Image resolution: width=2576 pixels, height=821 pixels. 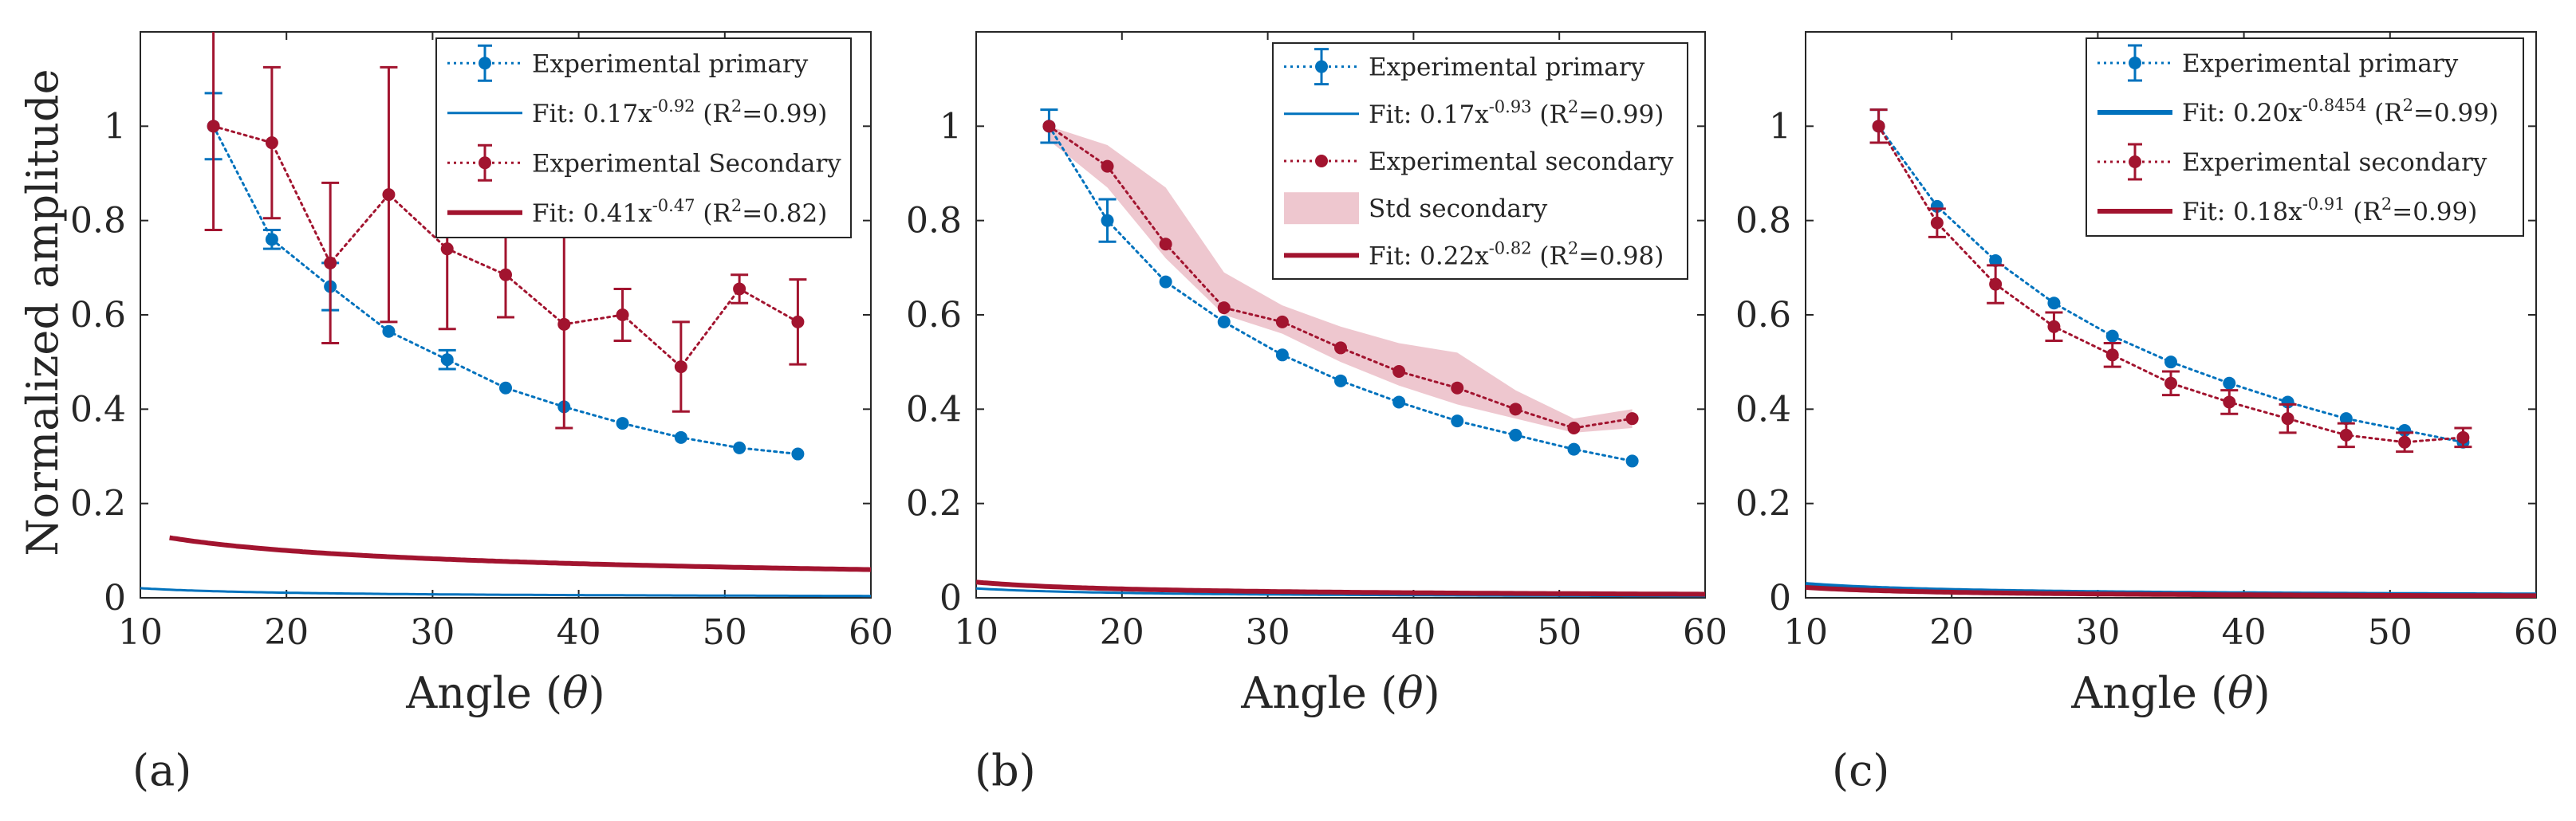 What do you see at coordinates (1005, 770) in the screenshot?
I see `panel-label: (b)` at bounding box center [1005, 770].